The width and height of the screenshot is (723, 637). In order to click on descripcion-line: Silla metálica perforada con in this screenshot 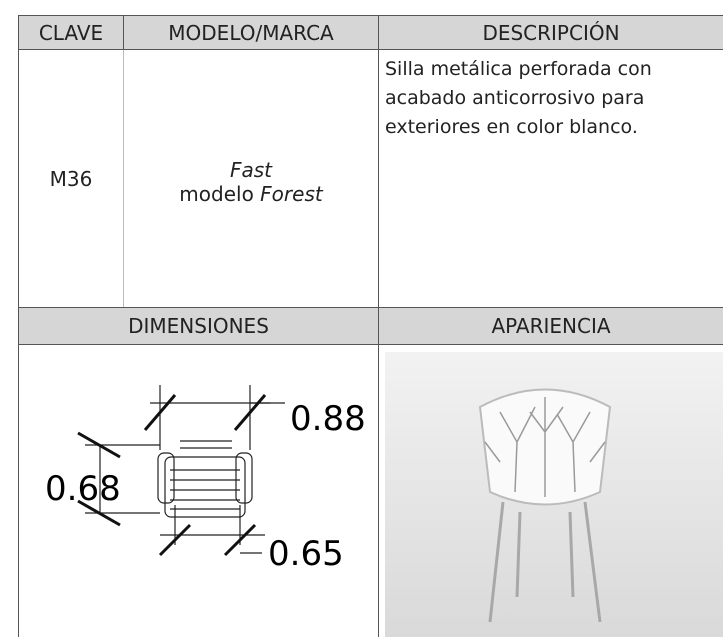, I will do `click(518, 69)`.